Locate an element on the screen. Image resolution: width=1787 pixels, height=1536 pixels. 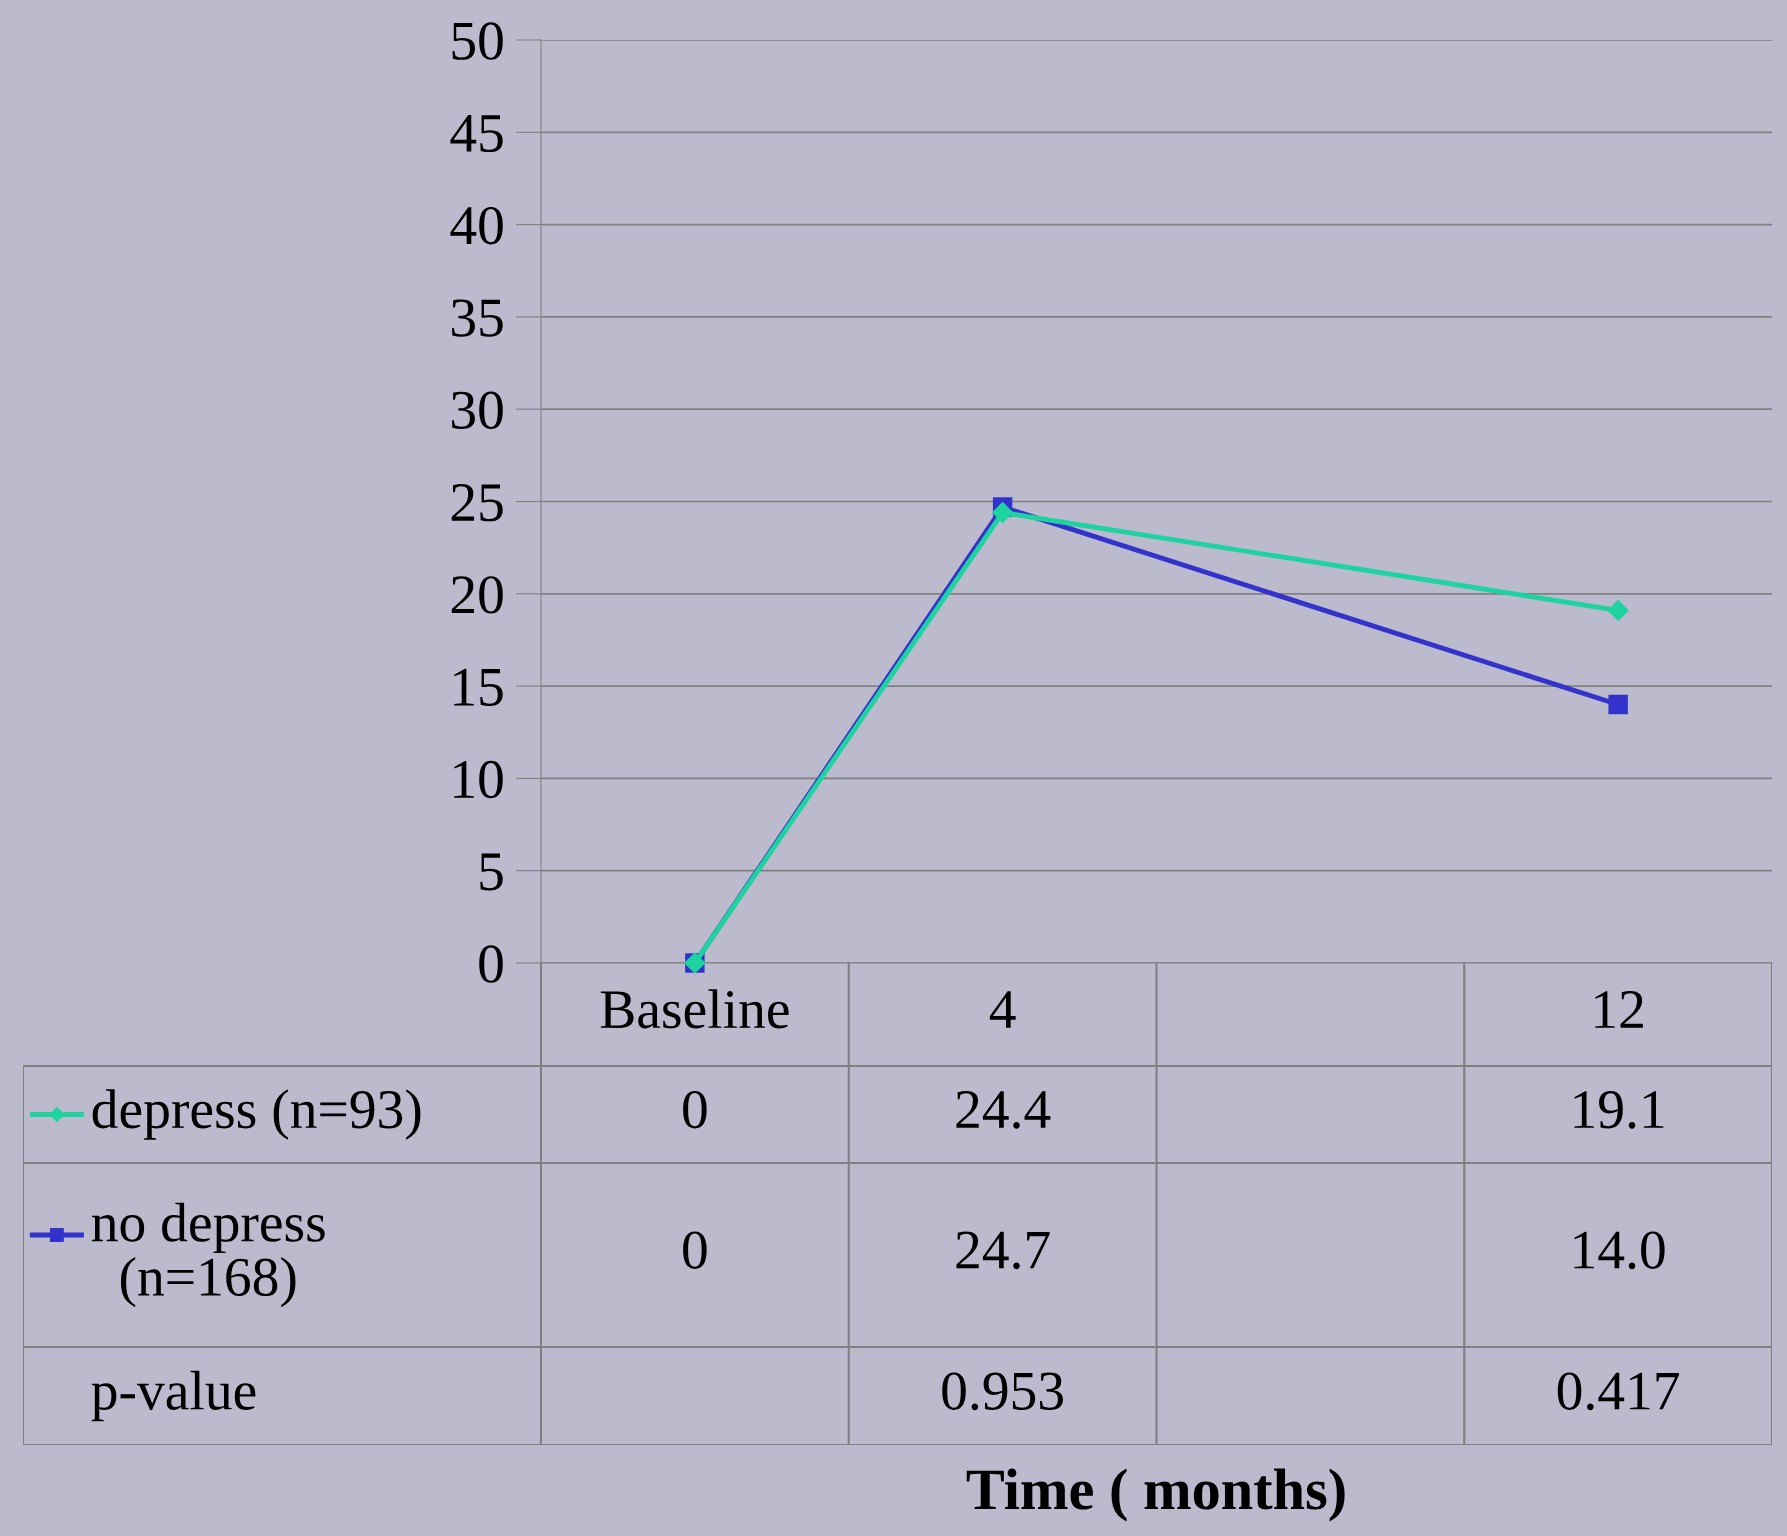
y-tick-label: 45 is located at coordinates (476, 134).